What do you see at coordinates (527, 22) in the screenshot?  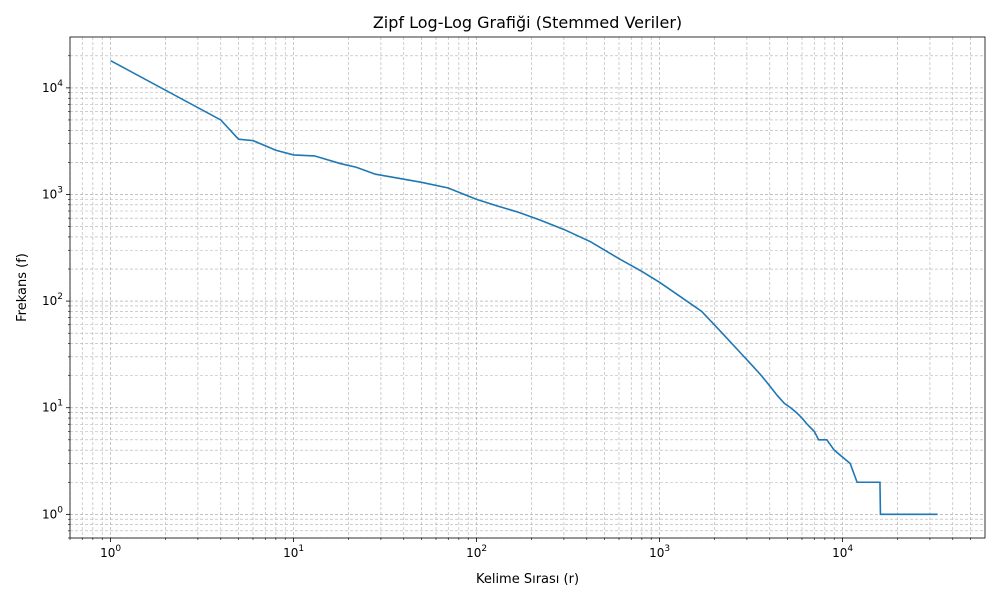 I see `chart-title: Zipf Log-Log Grafiği (Stemmed Veriler)` at bounding box center [527, 22].